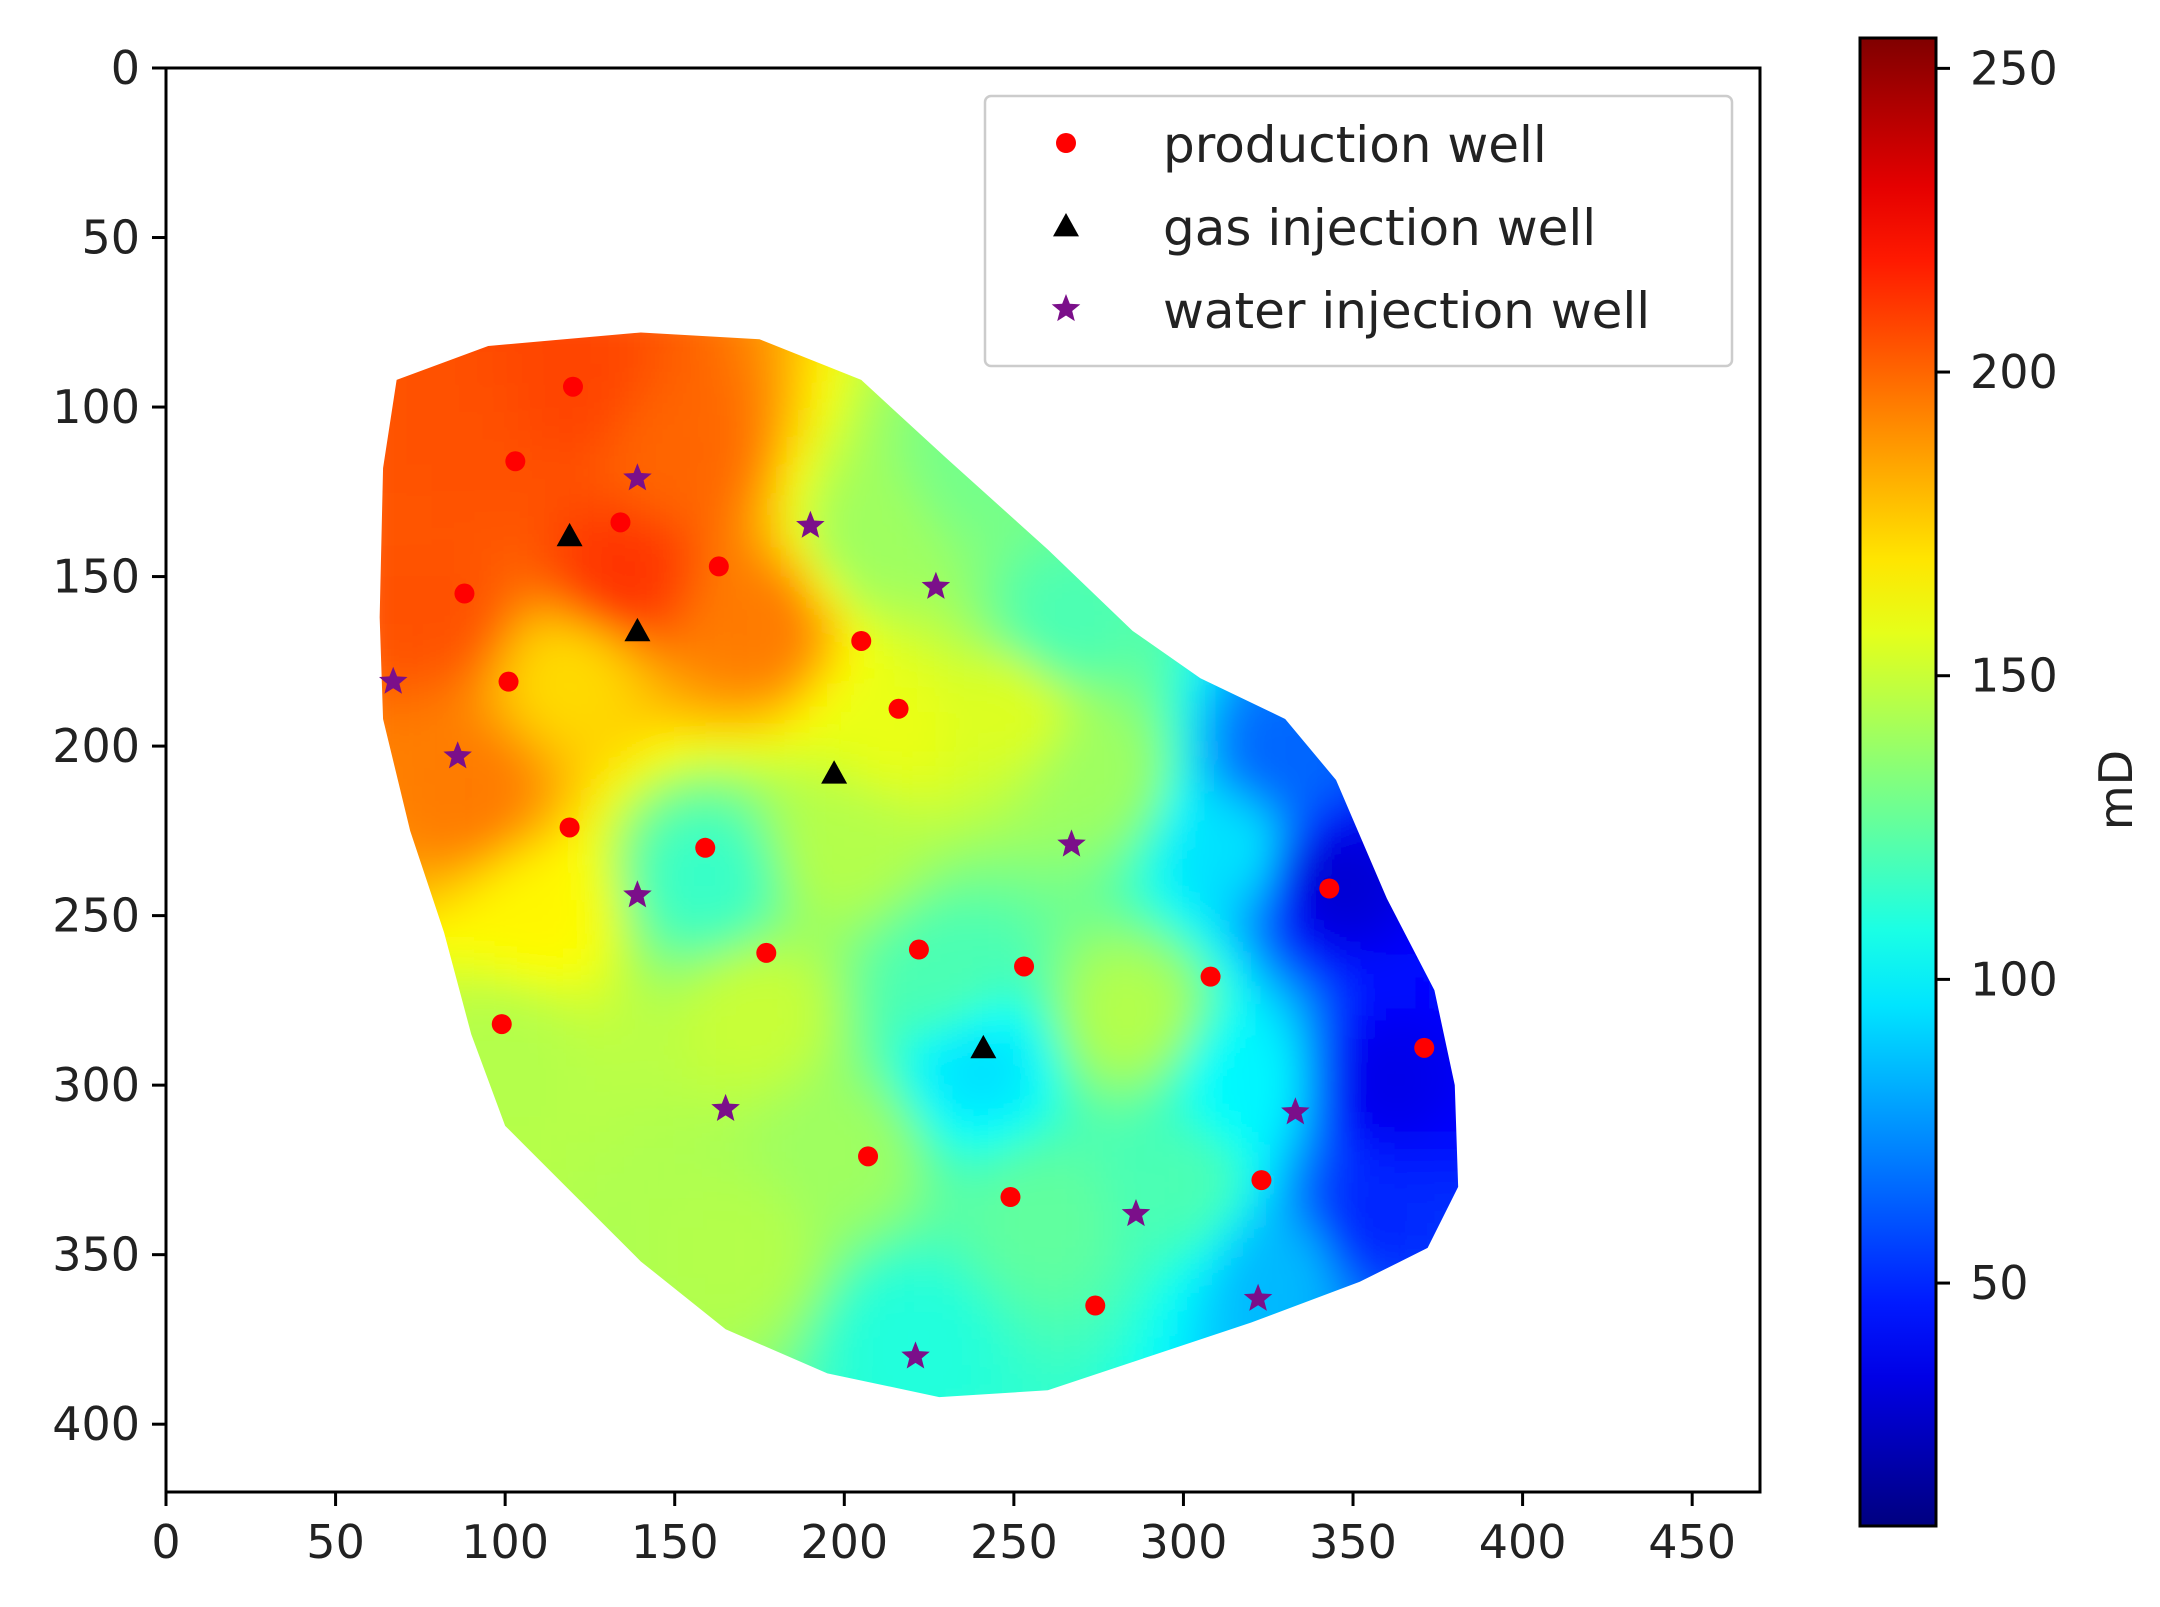 The height and width of the screenshot is (1607, 2160). What do you see at coordinates (1353, 1542) in the screenshot?
I see `x-tick-label-350: 350` at bounding box center [1353, 1542].